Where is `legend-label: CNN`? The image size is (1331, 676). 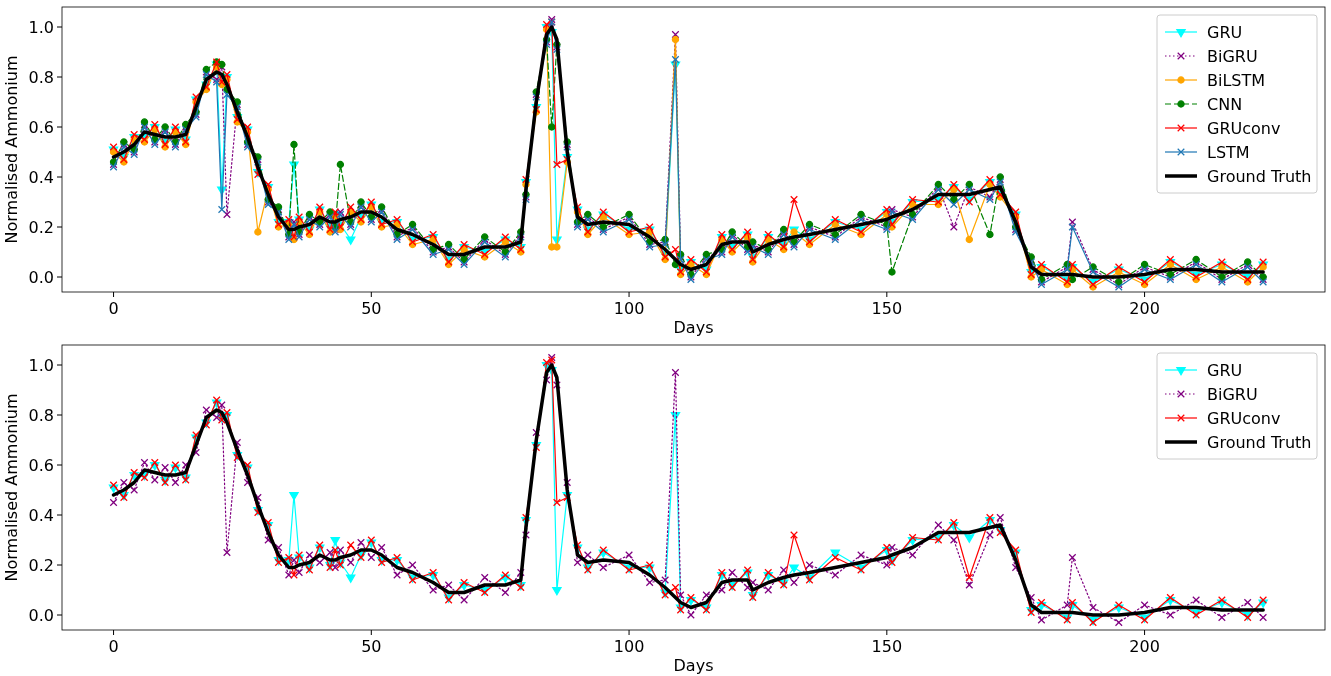 legend-label: CNN is located at coordinates (1225, 104).